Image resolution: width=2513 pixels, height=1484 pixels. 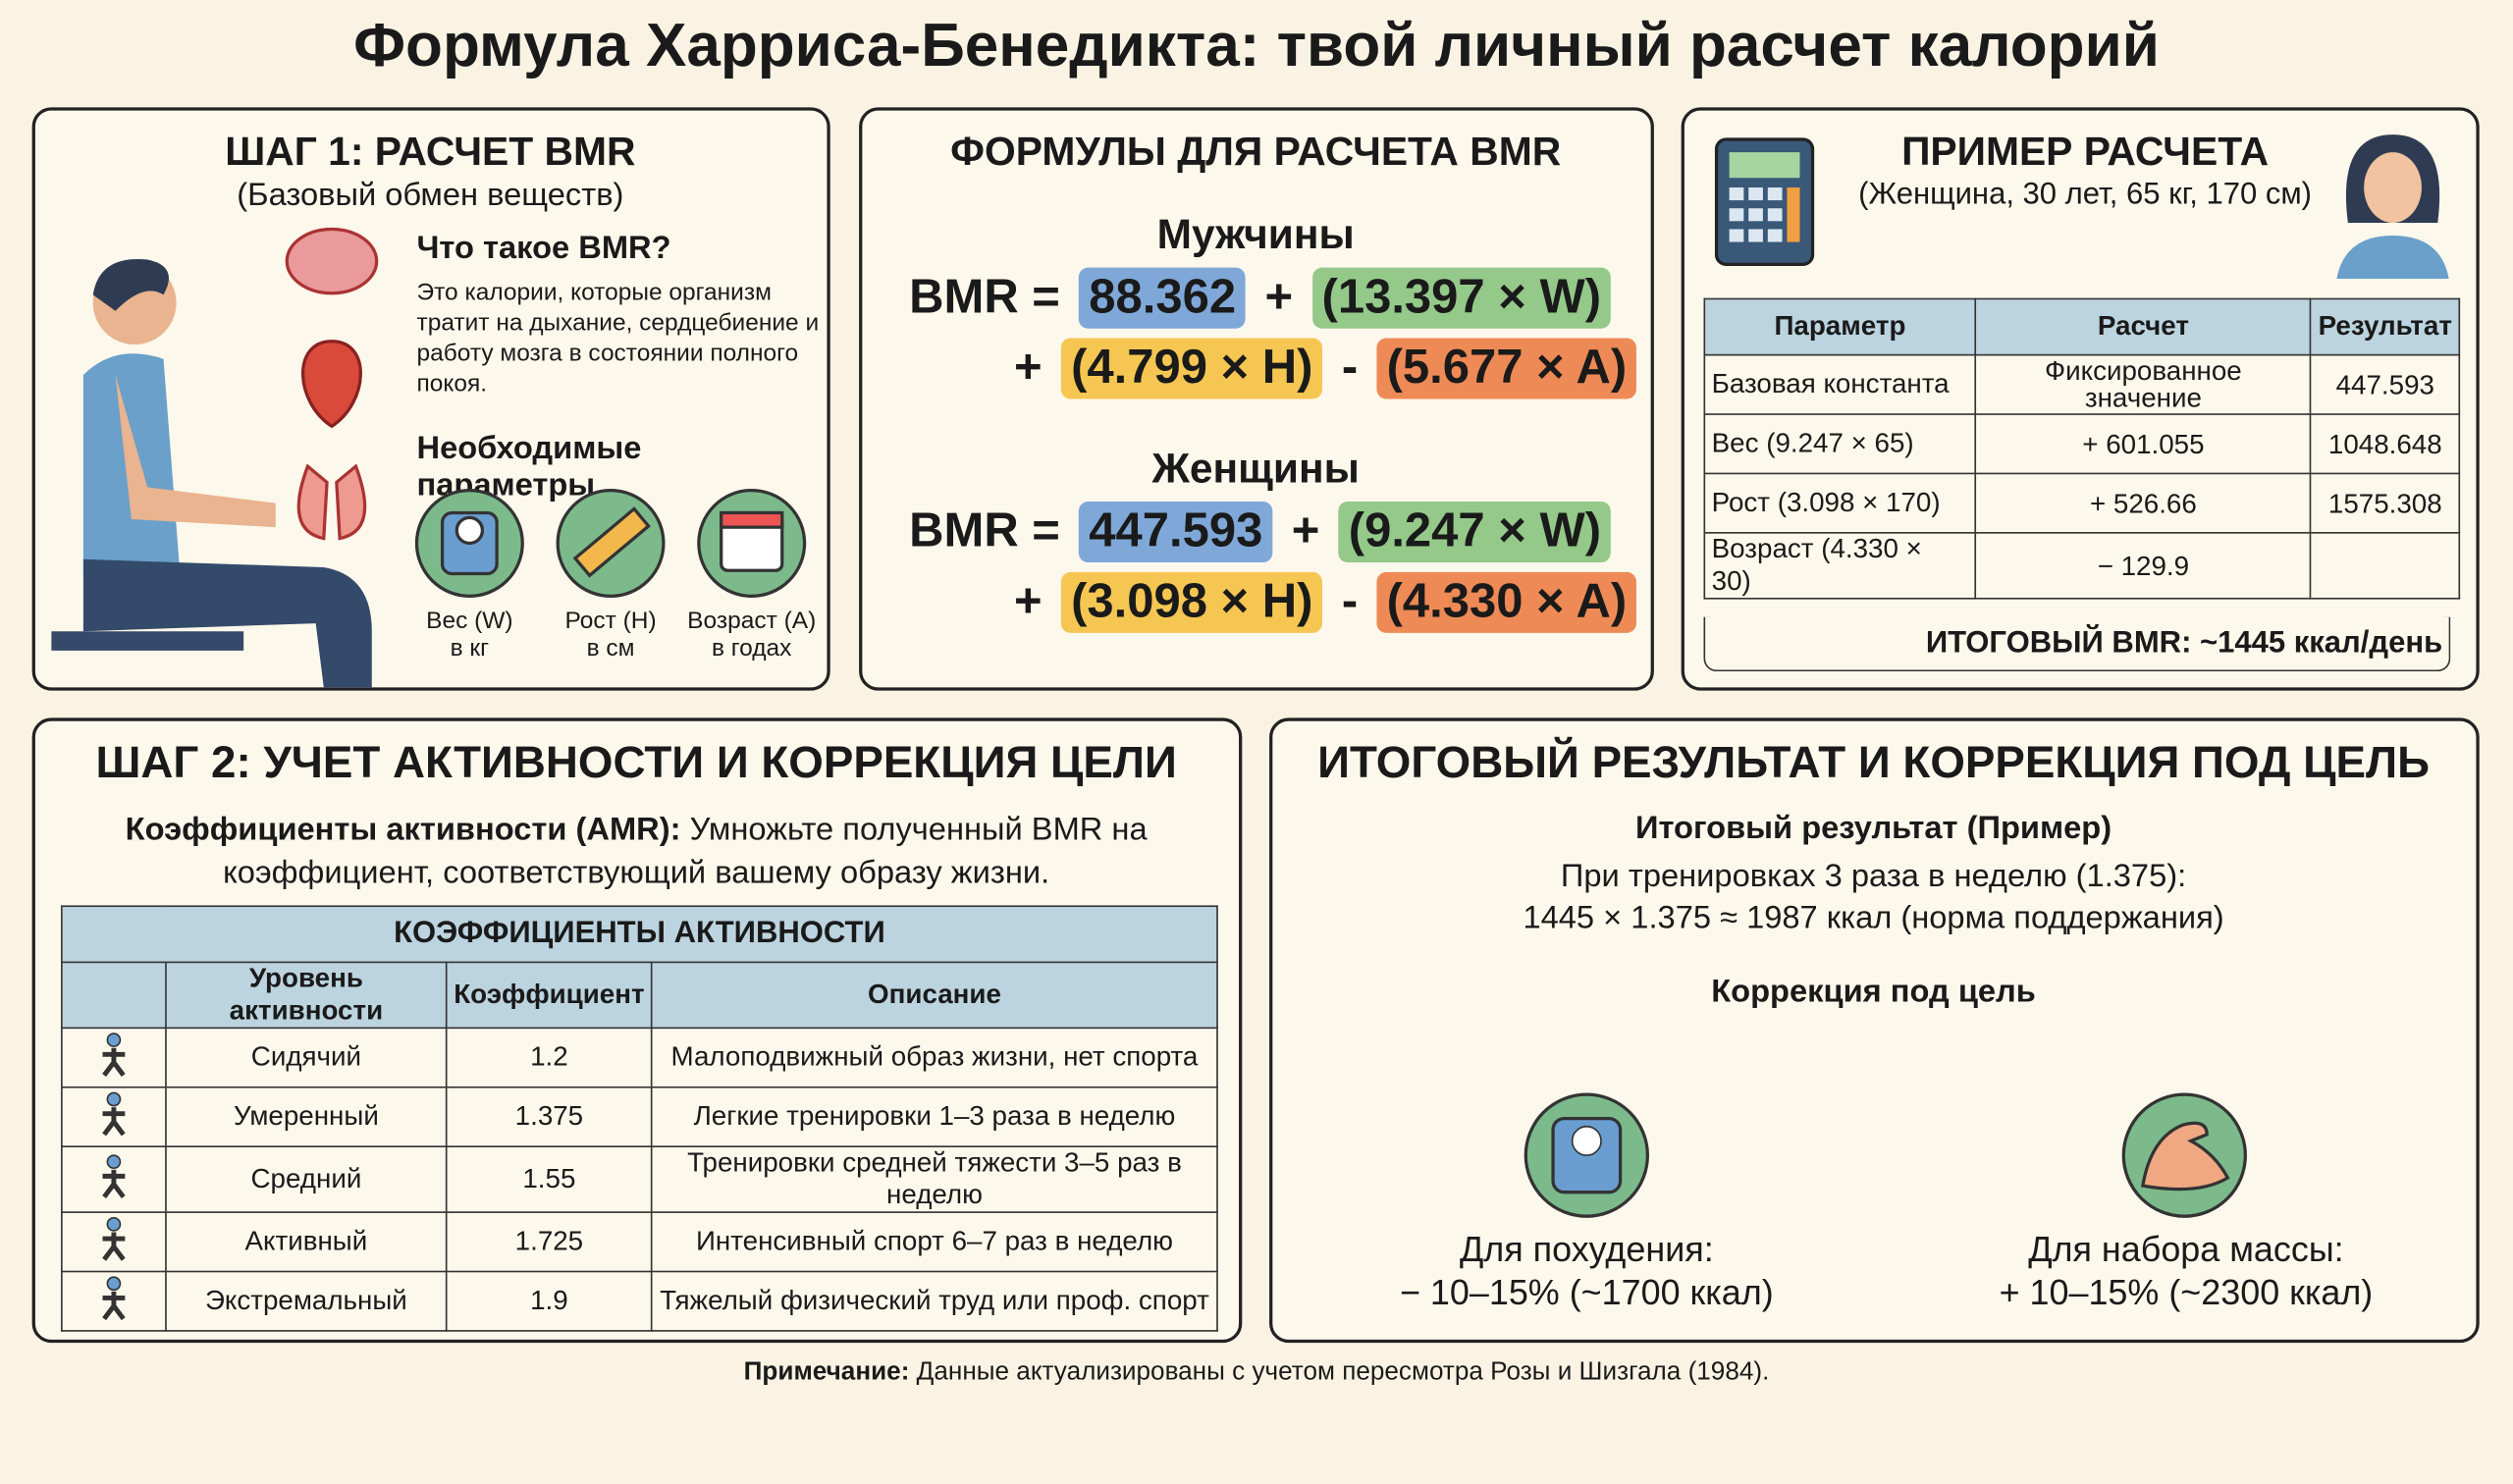 I want to click on table-cell, so click(x=2385, y=566).